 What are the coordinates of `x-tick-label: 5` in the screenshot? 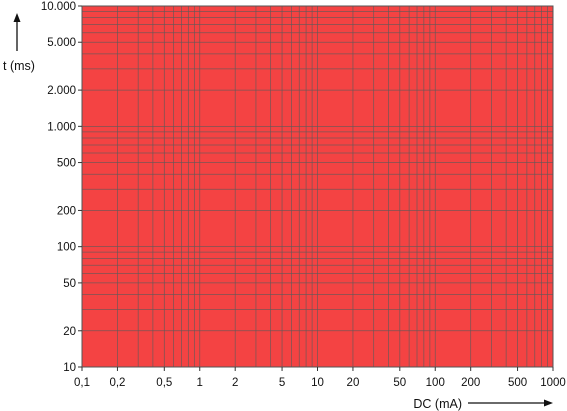 It's located at (282, 383).